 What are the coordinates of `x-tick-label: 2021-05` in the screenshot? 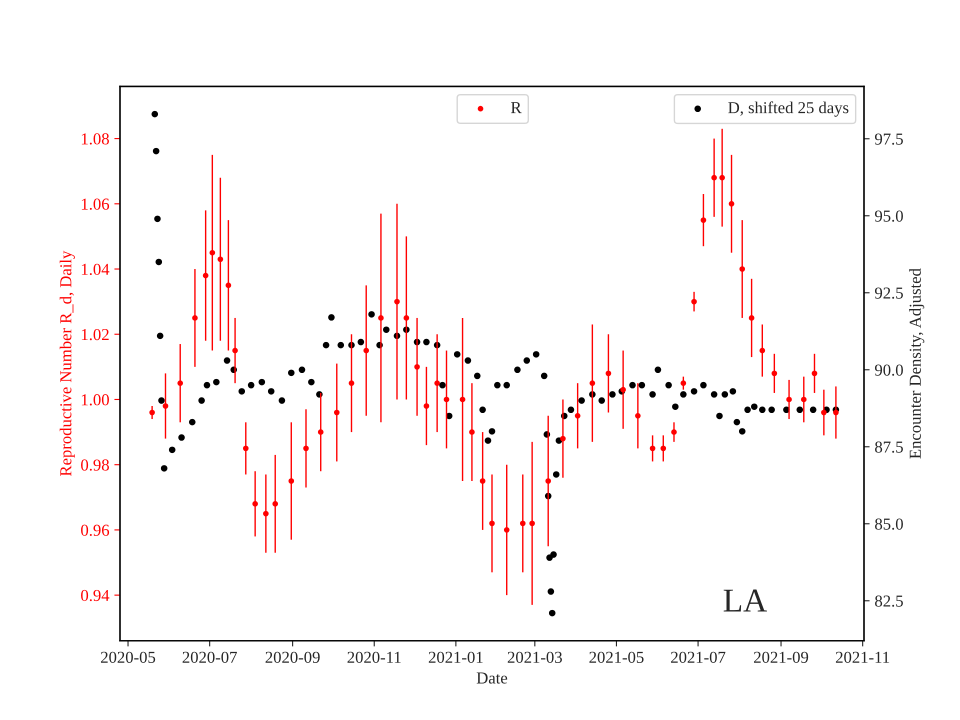 It's located at (616, 657).